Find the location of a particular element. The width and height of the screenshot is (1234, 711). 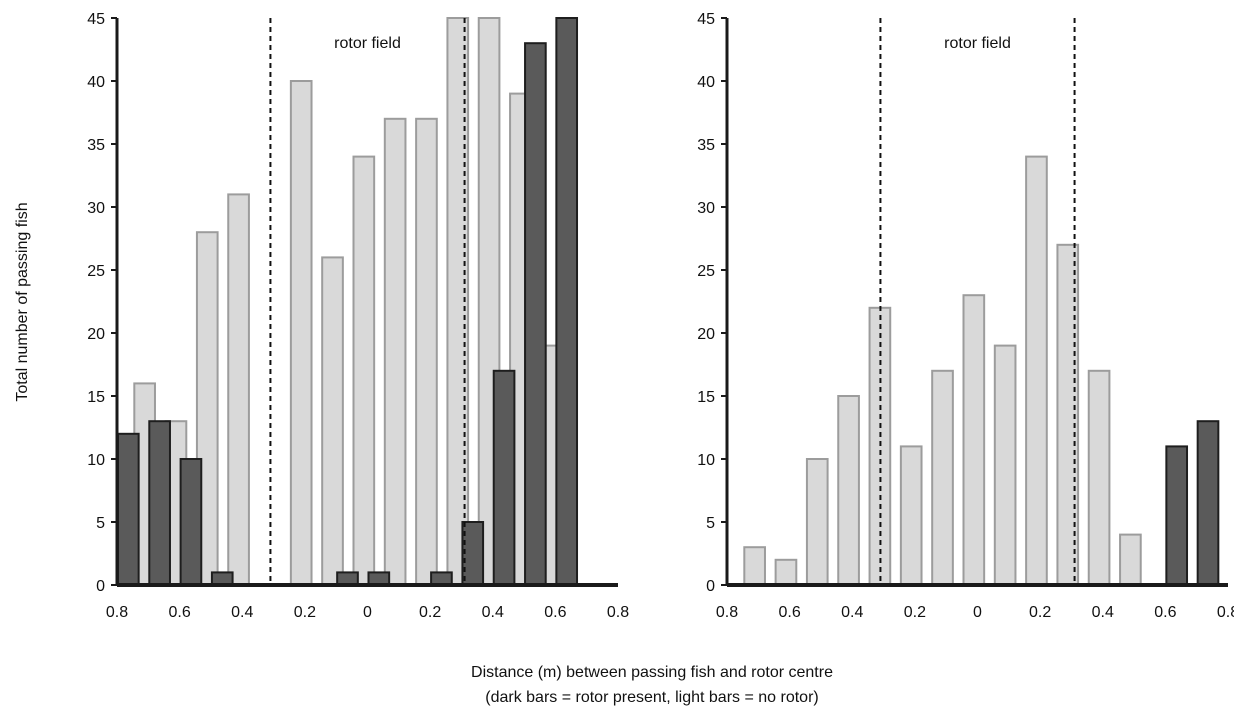

y-axis-title: Total number of passing fish is located at coordinates (22, 301).